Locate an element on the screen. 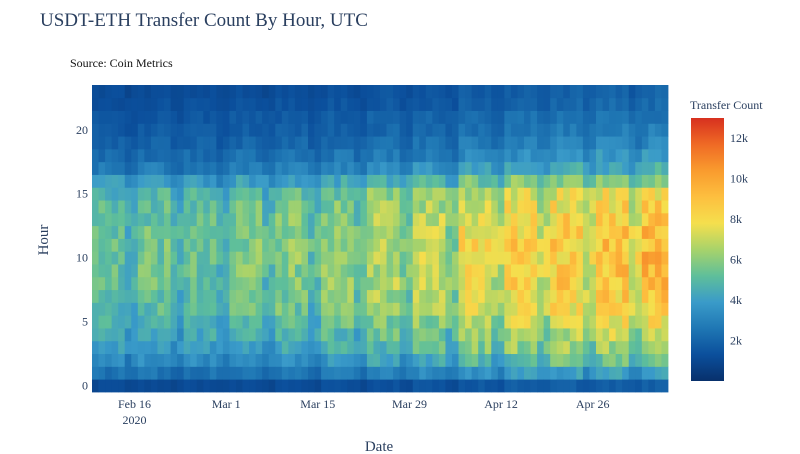 The width and height of the screenshot is (800, 454). colorbar-tick-label: 8k is located at coordinates (736, 219).